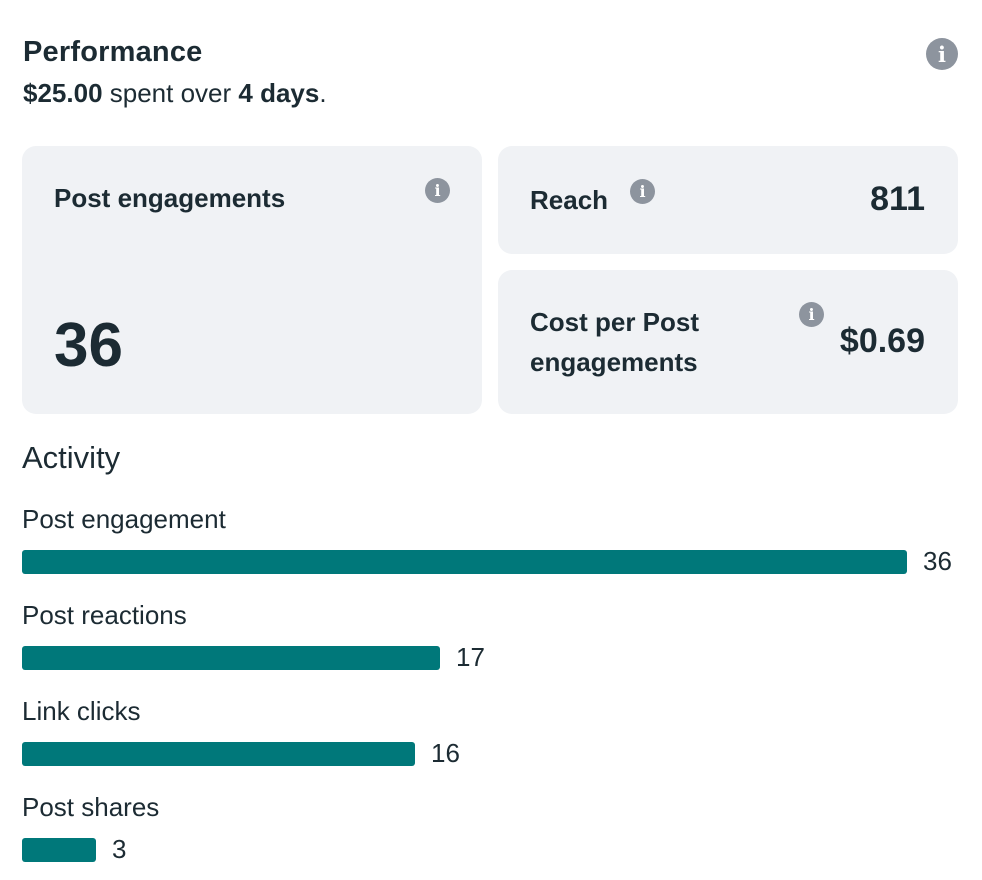 This screenshot has height=880, width=982. What do you see at coordinates (279, 93) in the screenshot?
I see `spent-days: 4 days` at bounding box center [279, 93].